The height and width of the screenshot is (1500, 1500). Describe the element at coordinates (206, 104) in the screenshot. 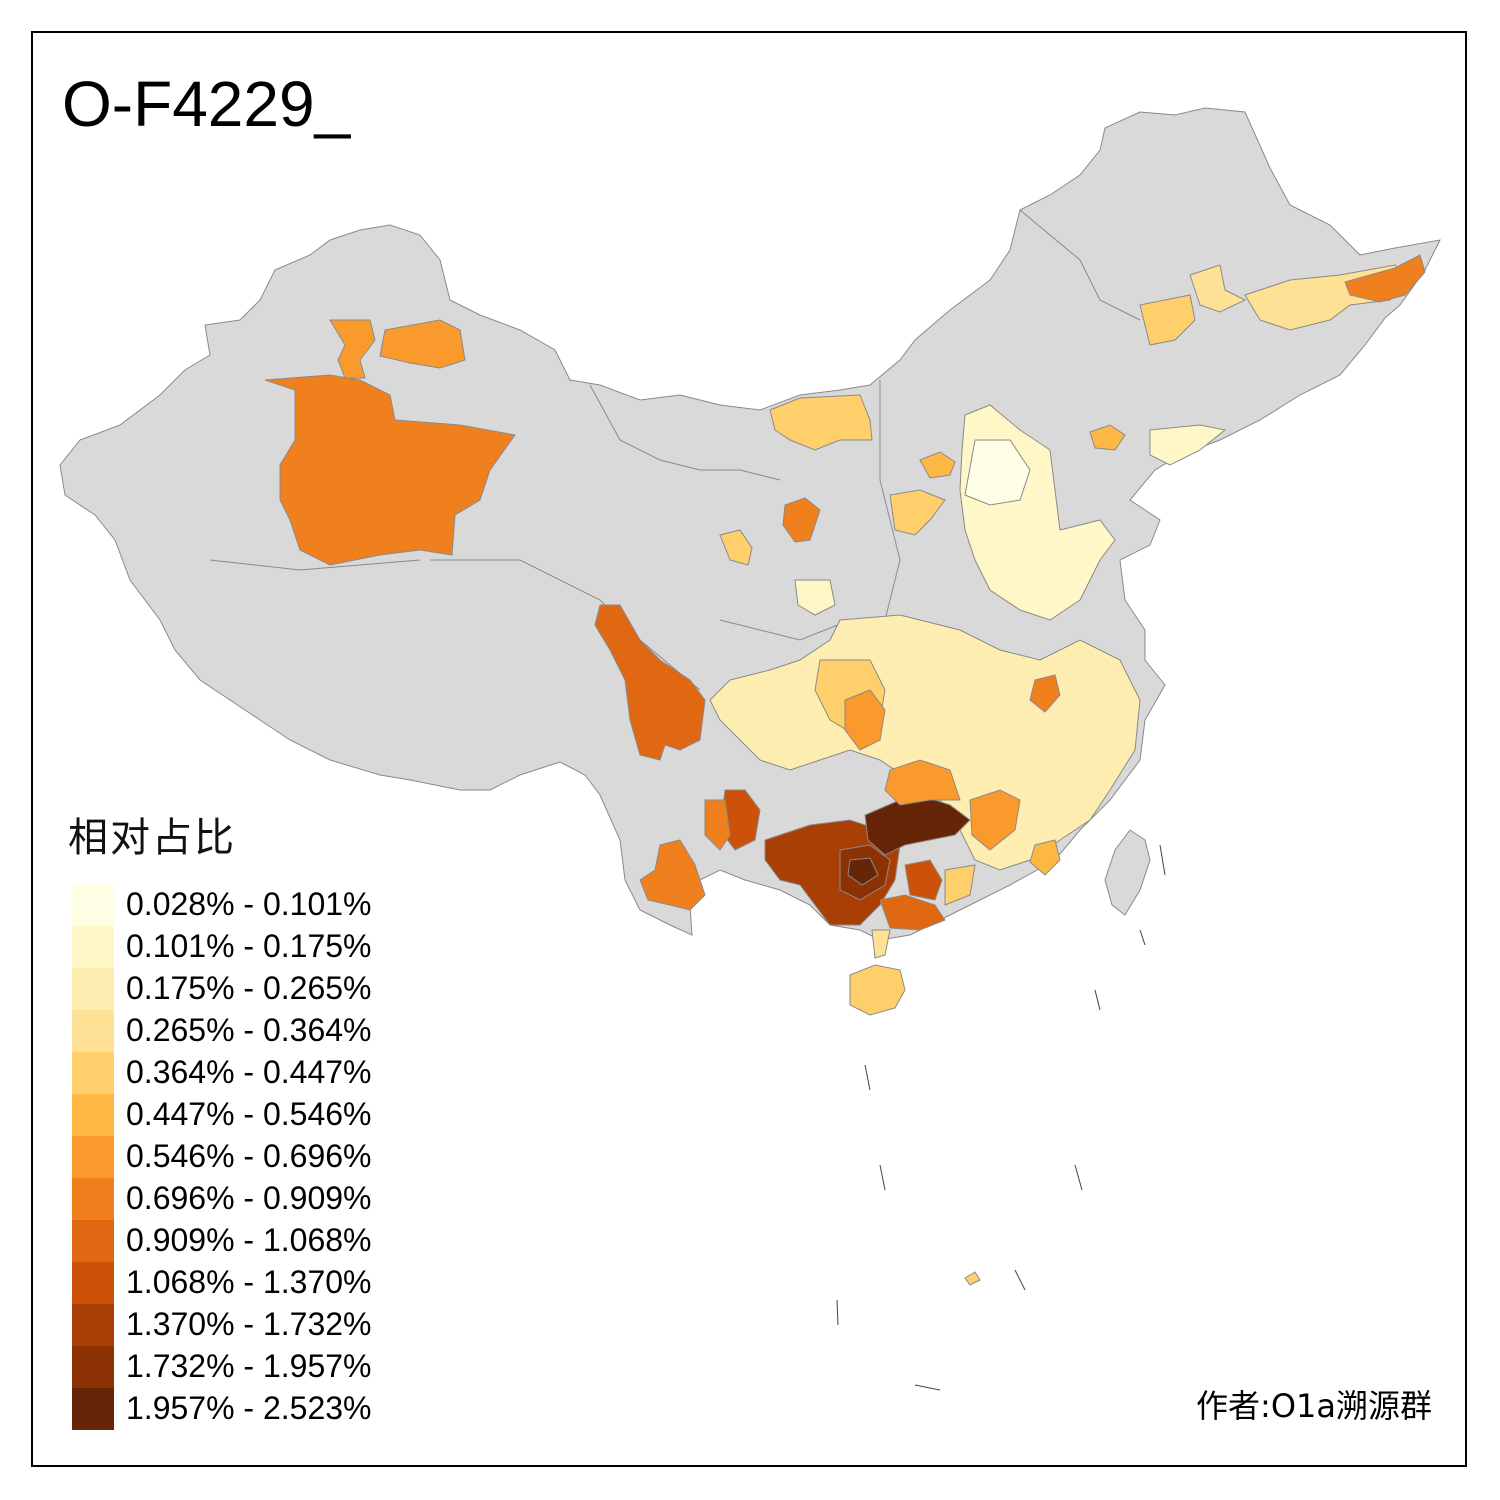

I see `map-title: O-F4229_` at that location.